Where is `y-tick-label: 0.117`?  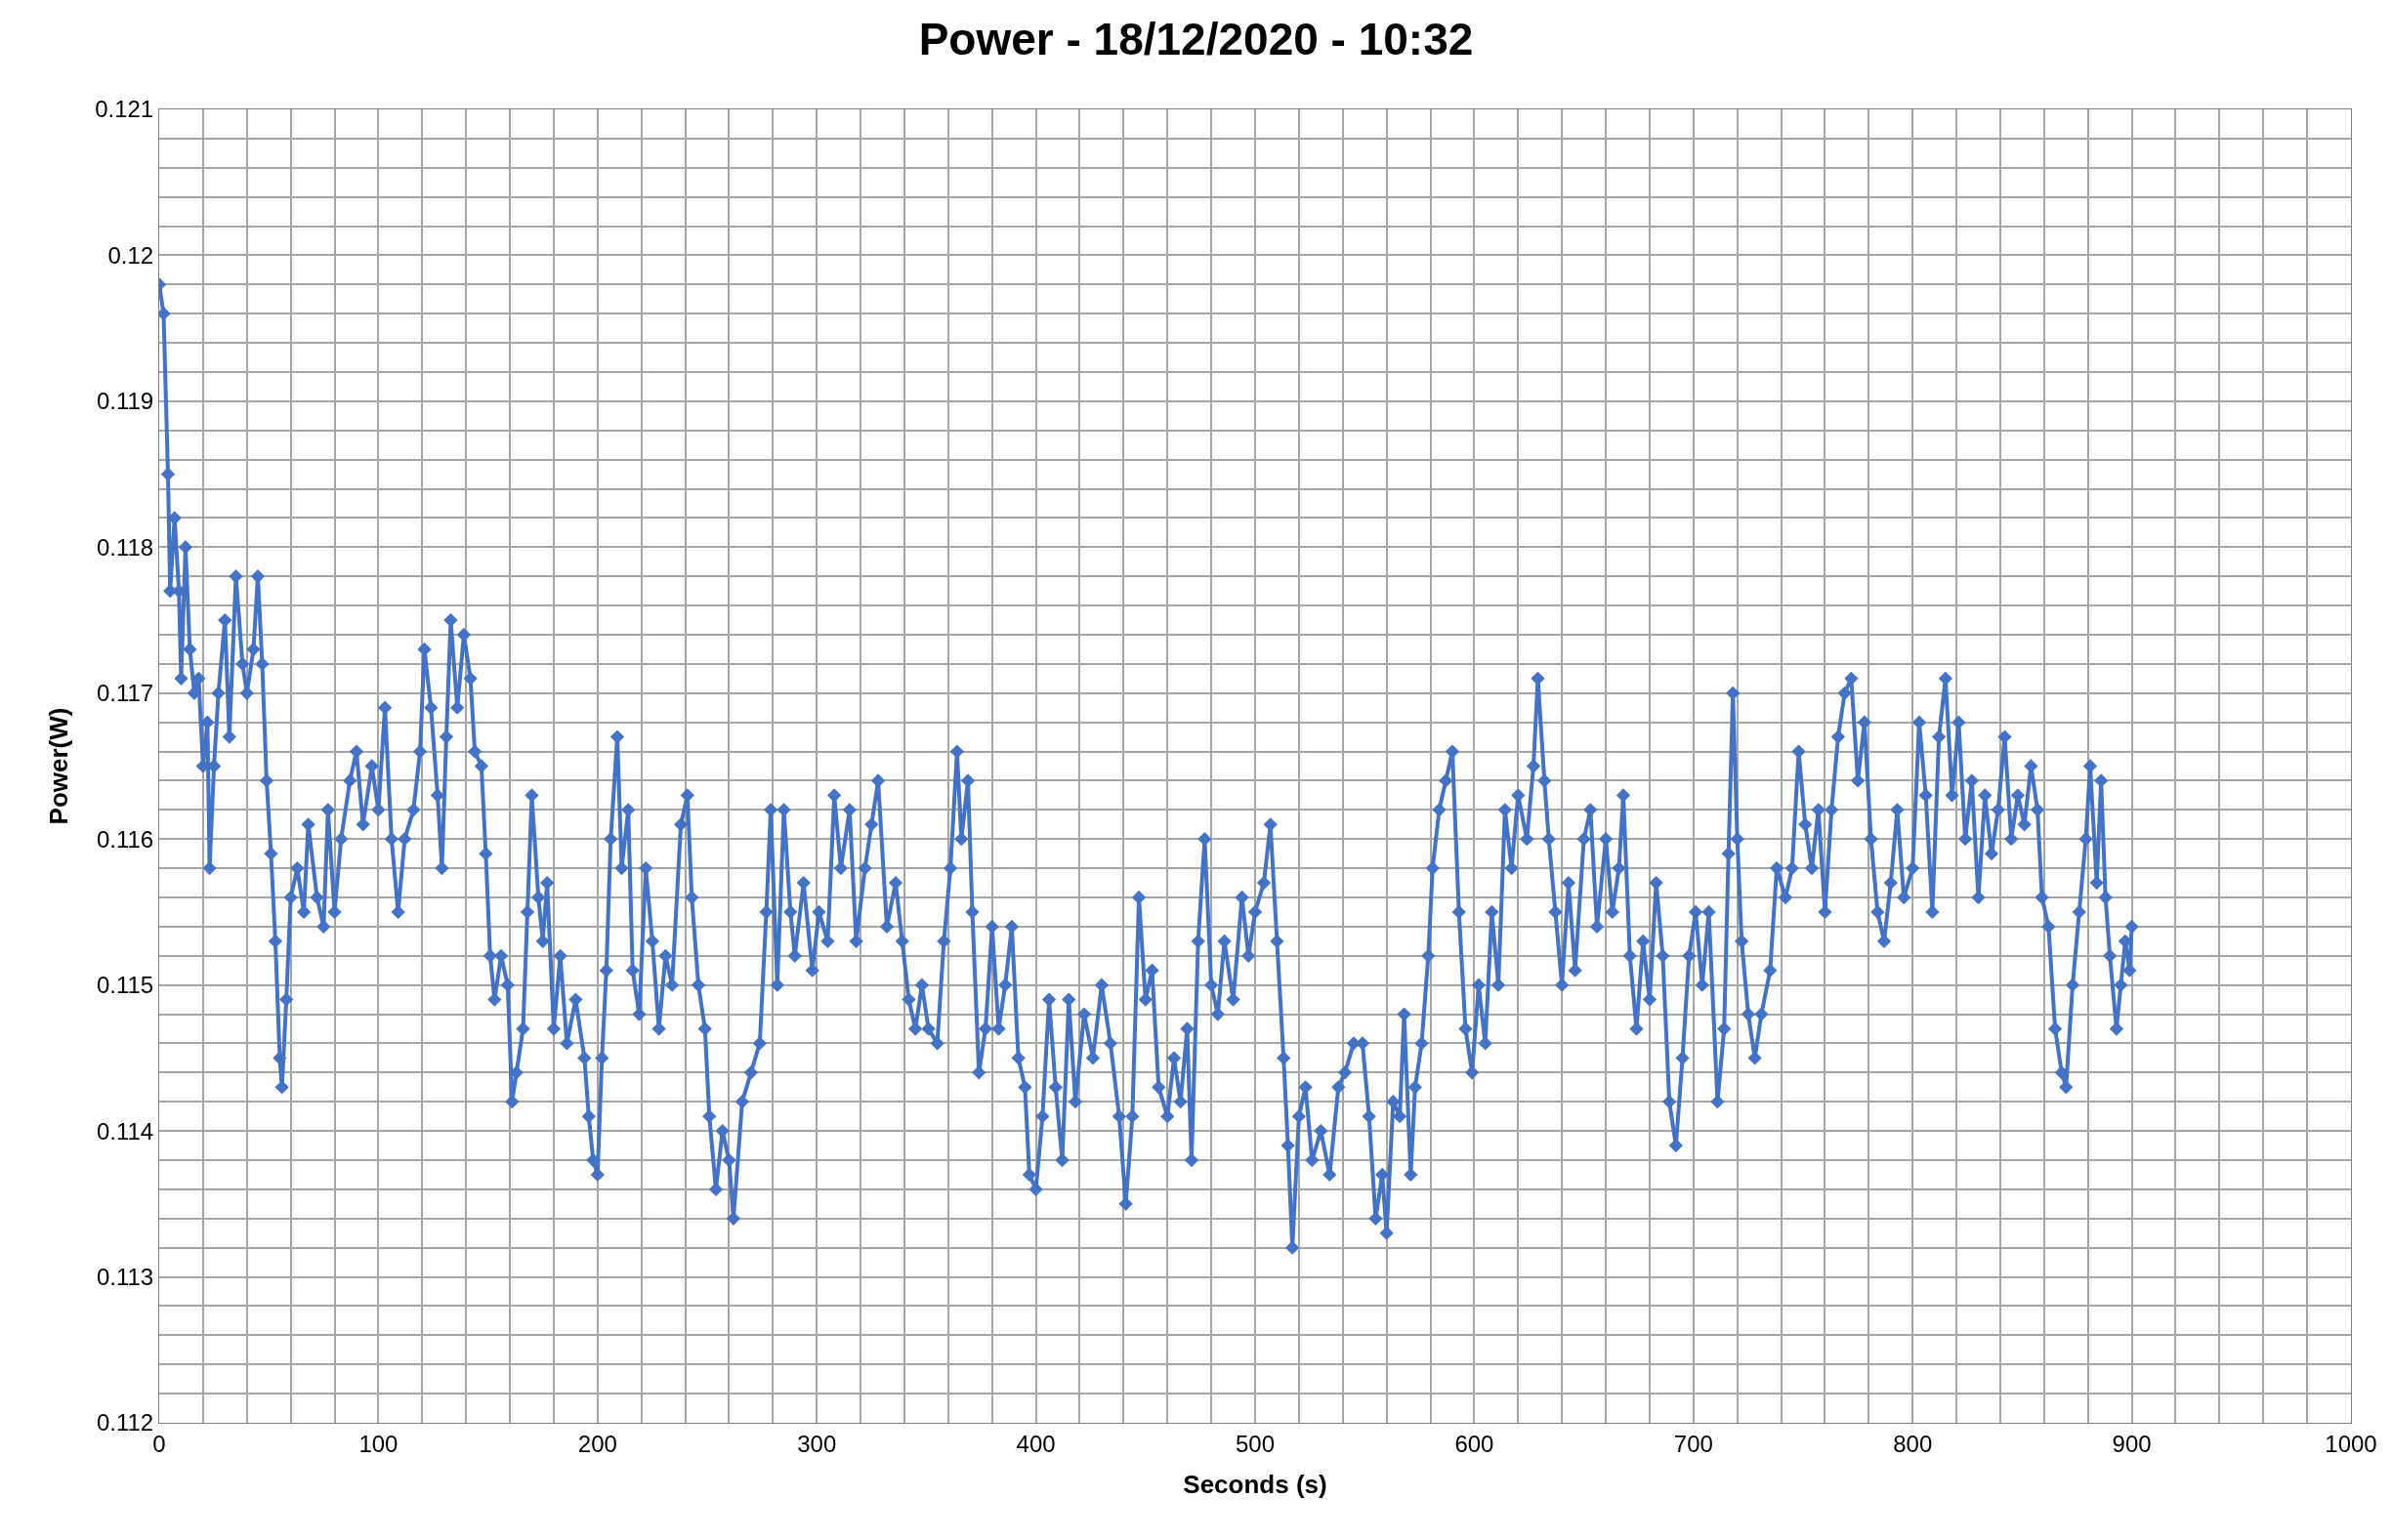
y-tick-label: 0.117 is located at coordinates (125, 693).